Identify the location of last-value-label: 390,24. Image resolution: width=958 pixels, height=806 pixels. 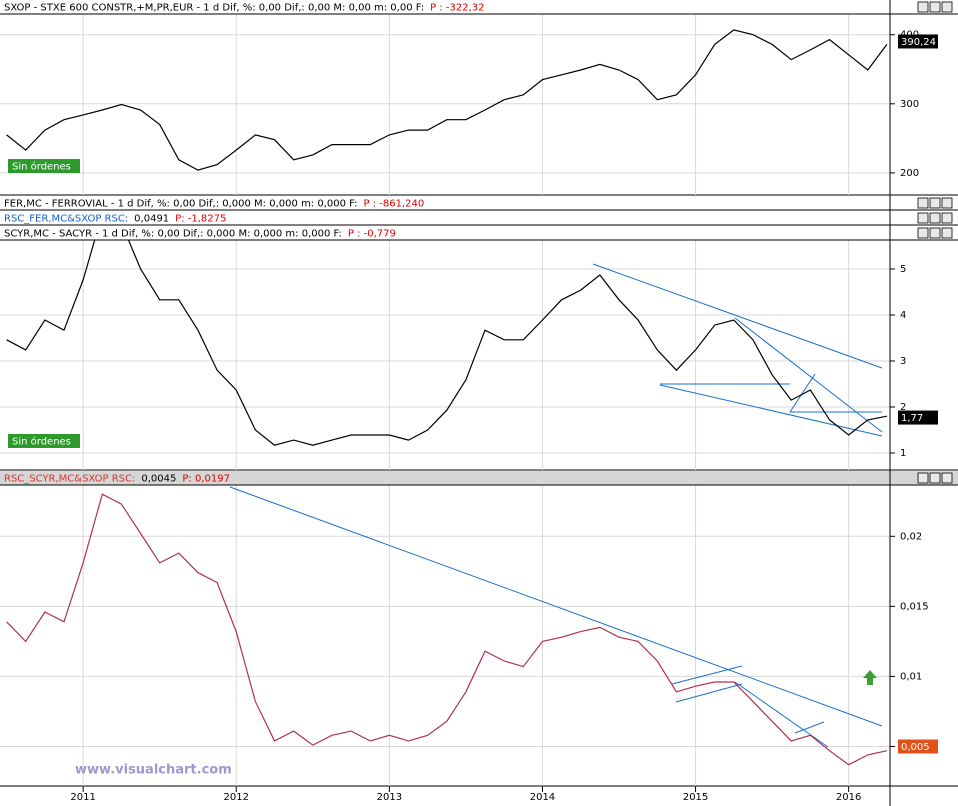
(918, 42).